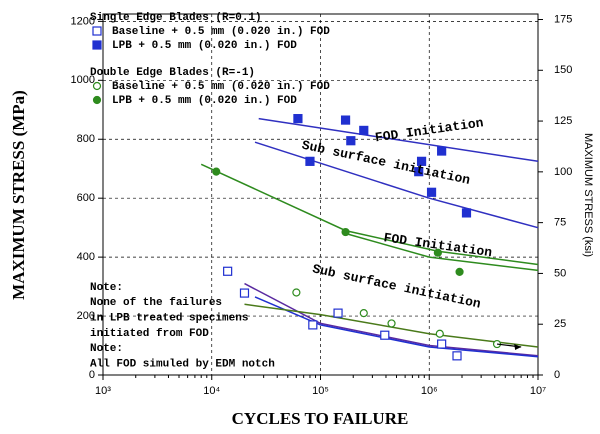 This screenshot has height=434, width=600. I want to click on y-tick-label: 400, so click(86, 257).